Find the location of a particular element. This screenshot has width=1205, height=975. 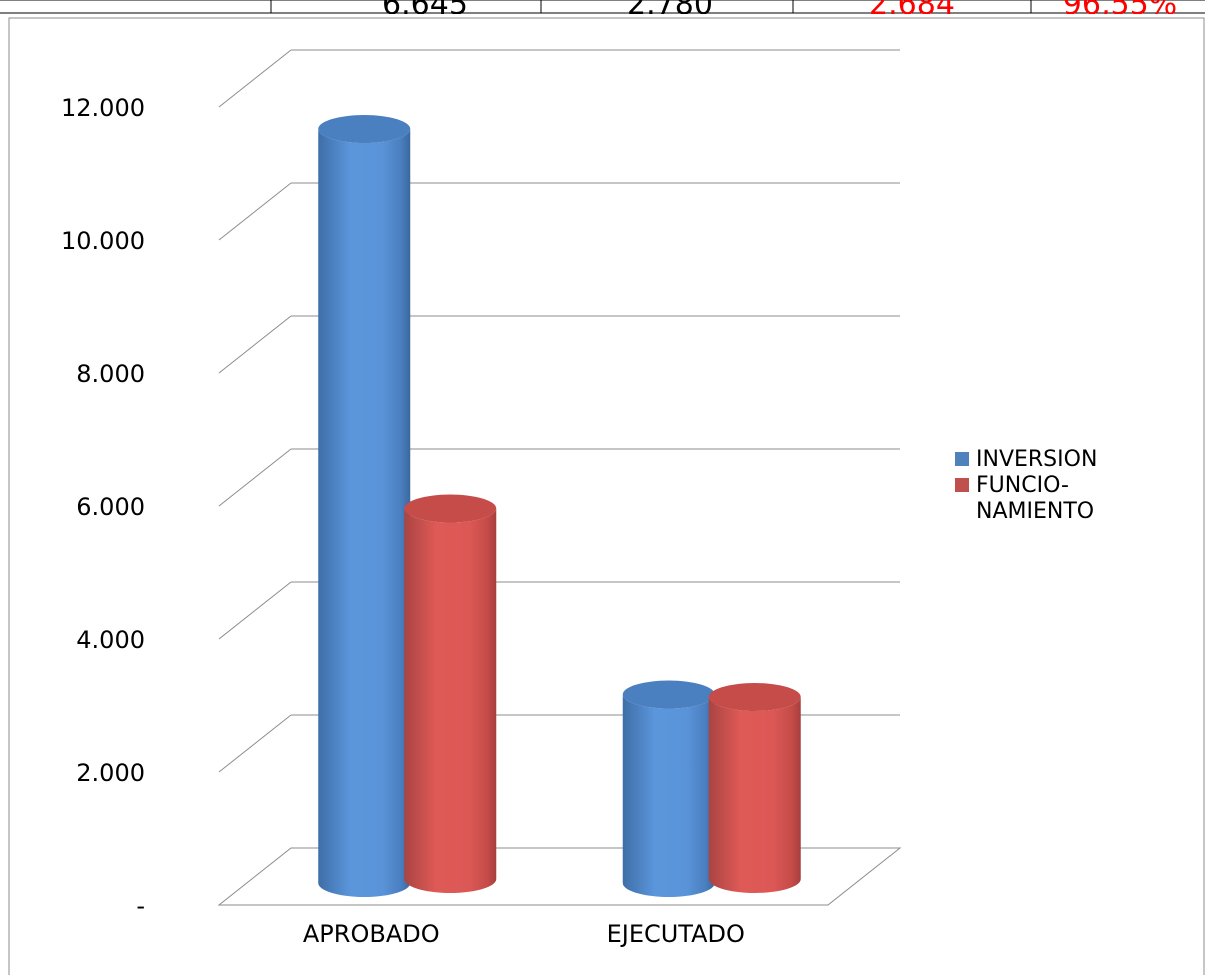

table-cell: 2.780 is located at coordinates (670, 7).